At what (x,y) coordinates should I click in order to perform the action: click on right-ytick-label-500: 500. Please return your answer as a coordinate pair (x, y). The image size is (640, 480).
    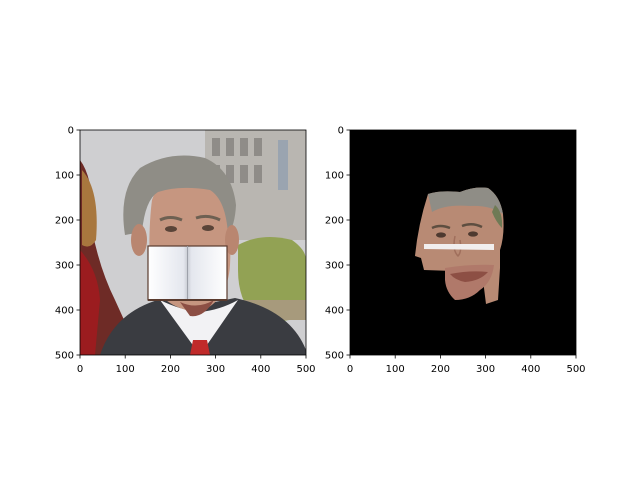
    Looking at the image, I should click on (334, 356).